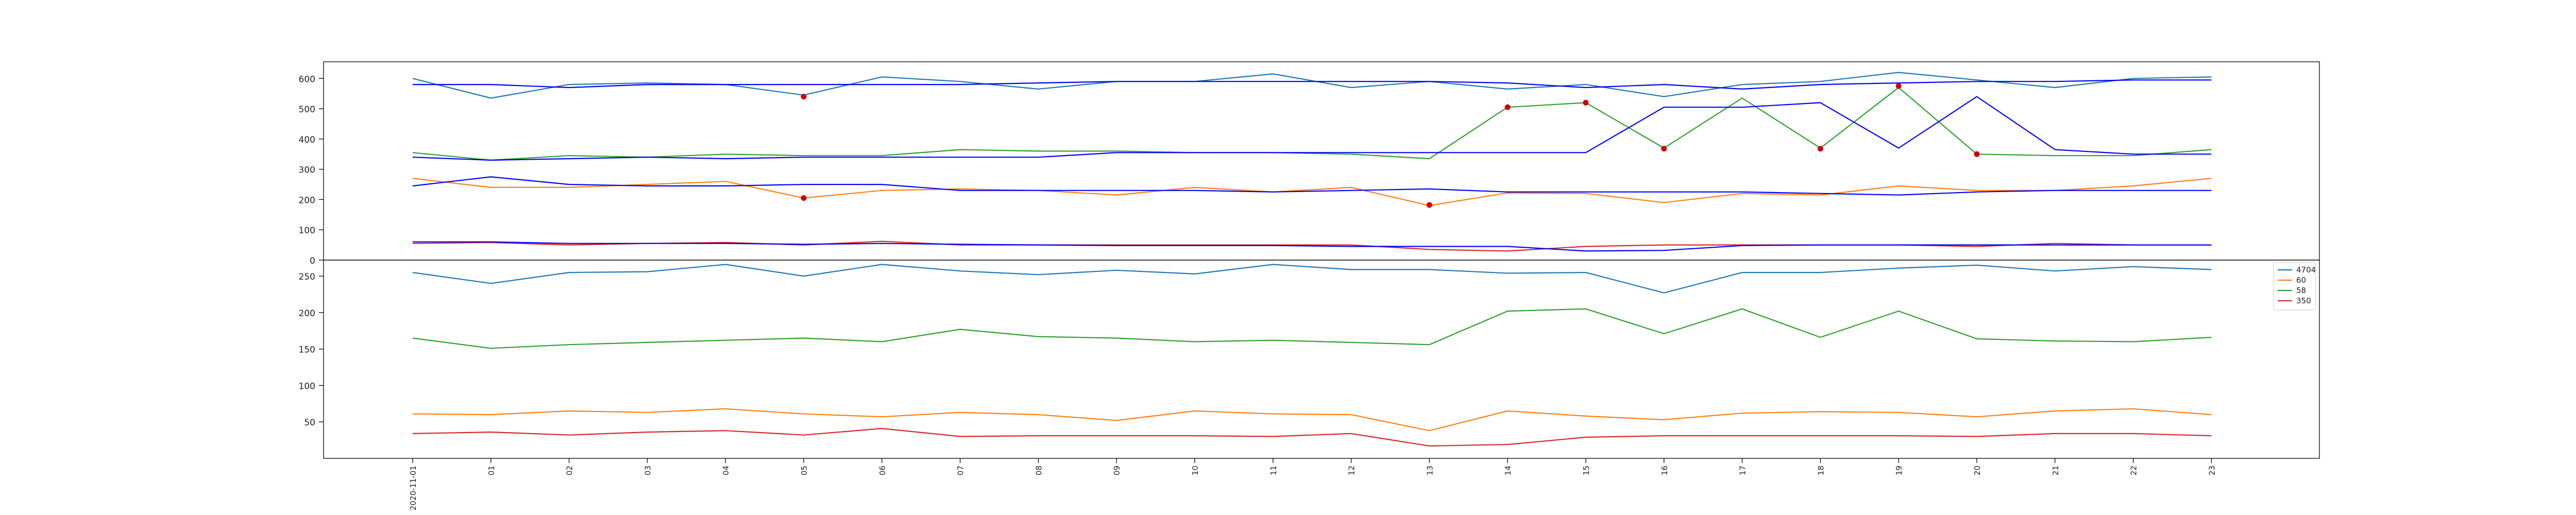 This screenshot has height=515, width=2576. What do you see at coordinates (882, 470) in the screenshot?
I see `x-tick-label: 06` at bounding box center [882, 470].